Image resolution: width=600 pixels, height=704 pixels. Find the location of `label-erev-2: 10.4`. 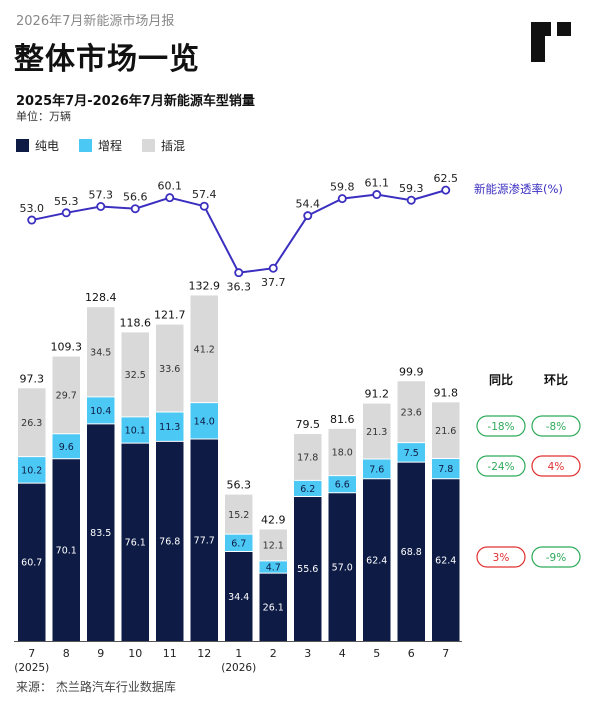

label-erev-2: 10.4 is located at coordinates (100, 411).